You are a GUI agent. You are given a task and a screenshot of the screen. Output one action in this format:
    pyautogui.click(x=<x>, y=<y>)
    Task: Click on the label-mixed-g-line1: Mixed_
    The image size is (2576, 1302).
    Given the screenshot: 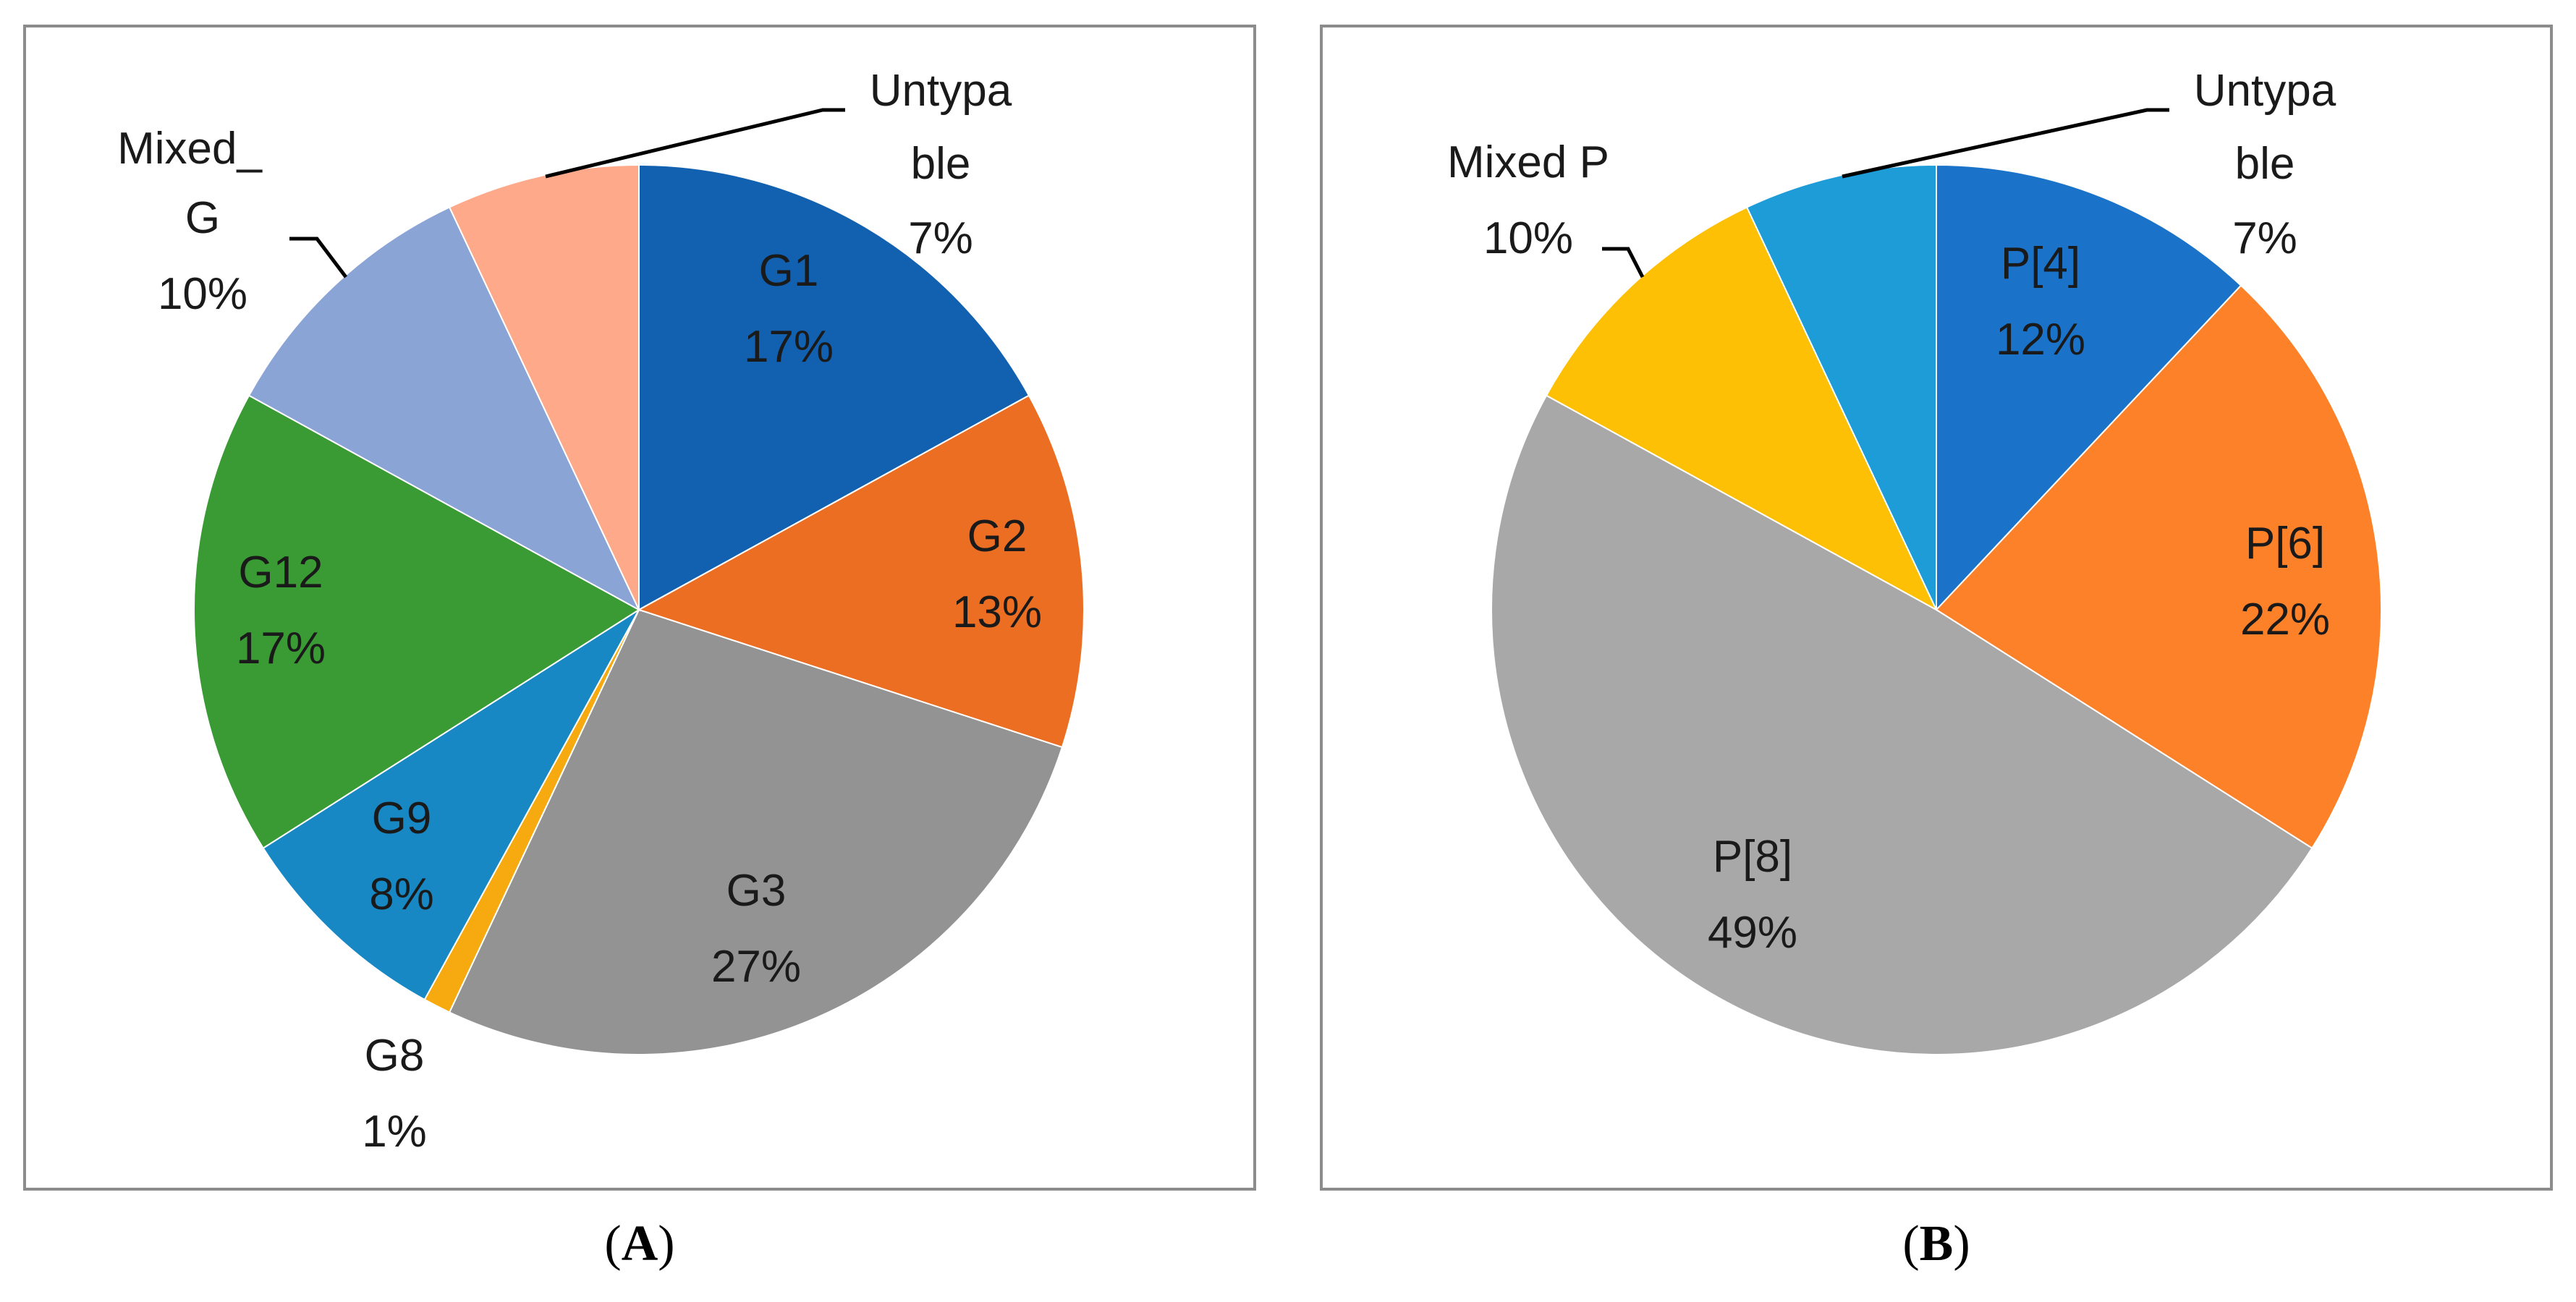 What is the action you would take?
    pyautogui.click(x=190, y=149)
    